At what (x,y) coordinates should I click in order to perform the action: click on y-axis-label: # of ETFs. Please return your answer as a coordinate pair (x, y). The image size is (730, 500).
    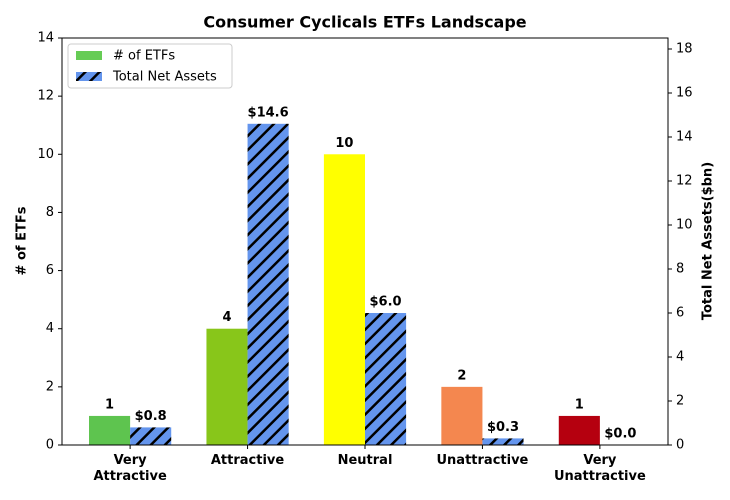
    Looking at the image, I should click on (22, 240).